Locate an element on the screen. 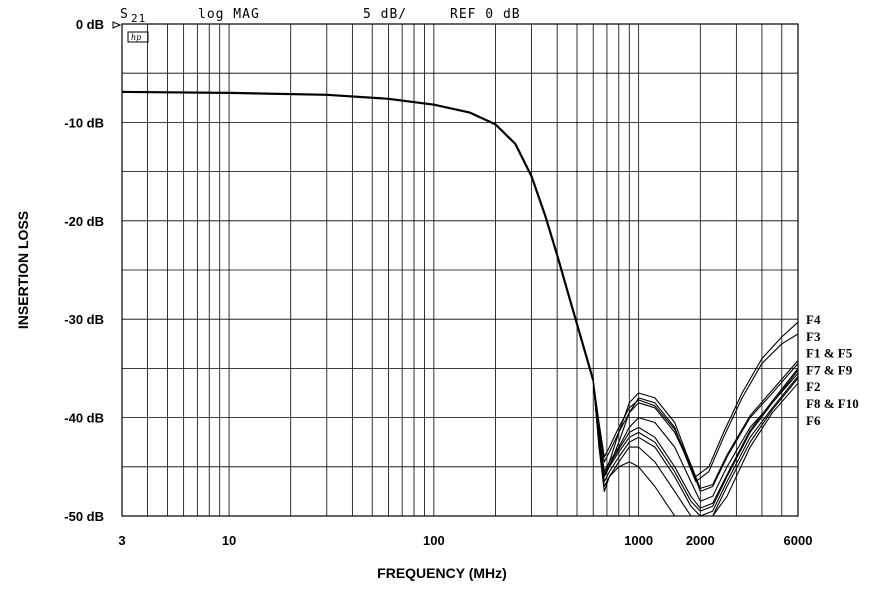 This screenshot has height=591, width=886. x-tick-label: 2000 is located at coordinates (700, 540).